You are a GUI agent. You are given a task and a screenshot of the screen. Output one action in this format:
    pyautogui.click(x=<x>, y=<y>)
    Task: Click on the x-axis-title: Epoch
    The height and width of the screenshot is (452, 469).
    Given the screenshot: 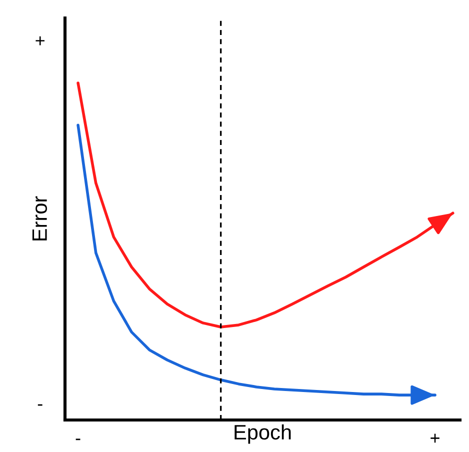 What is the action you would take?
    pyautogui.click(x=262, y=434)
    